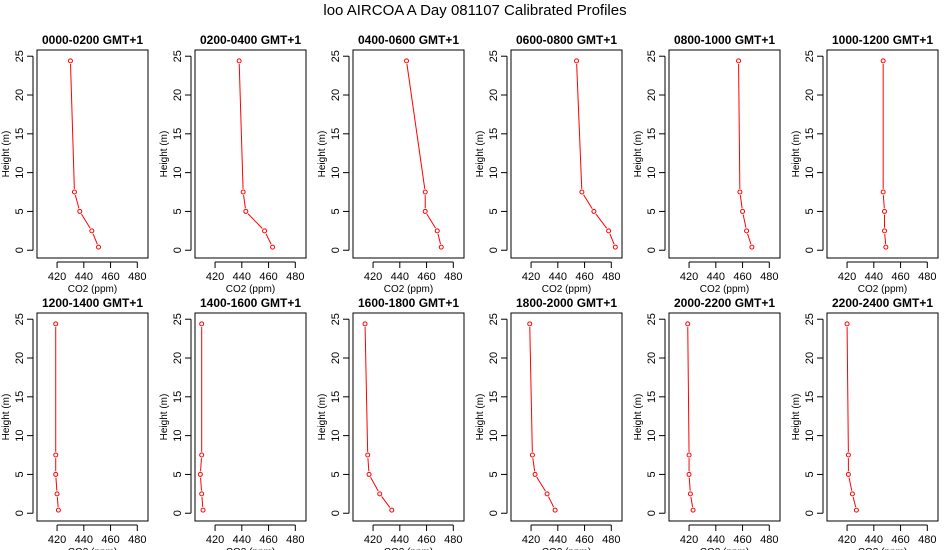 The width and height of the screenshot is (950, 550). What do you see at coordinates (336, 474) in the screenshot?
I see `y-tick-label: 5` at bounding box center [336, 474].